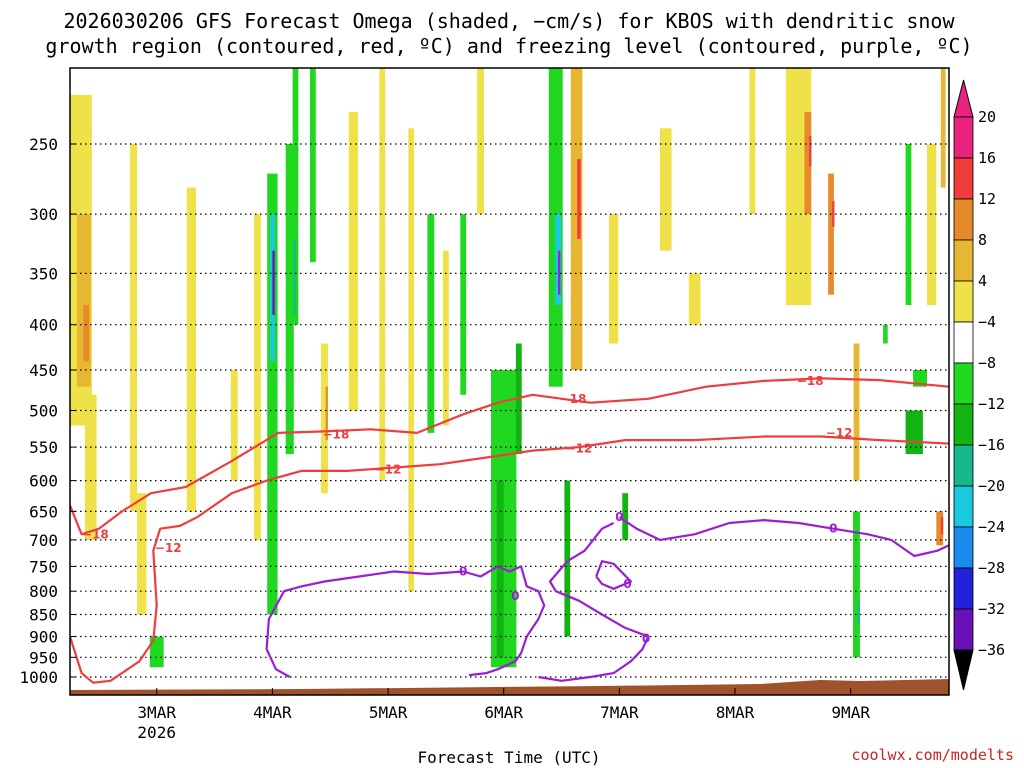 Image resolution: width=1024 pixels, height=768 pixels. I want to click on y-tick-label-800: 800, so click(43, 591).